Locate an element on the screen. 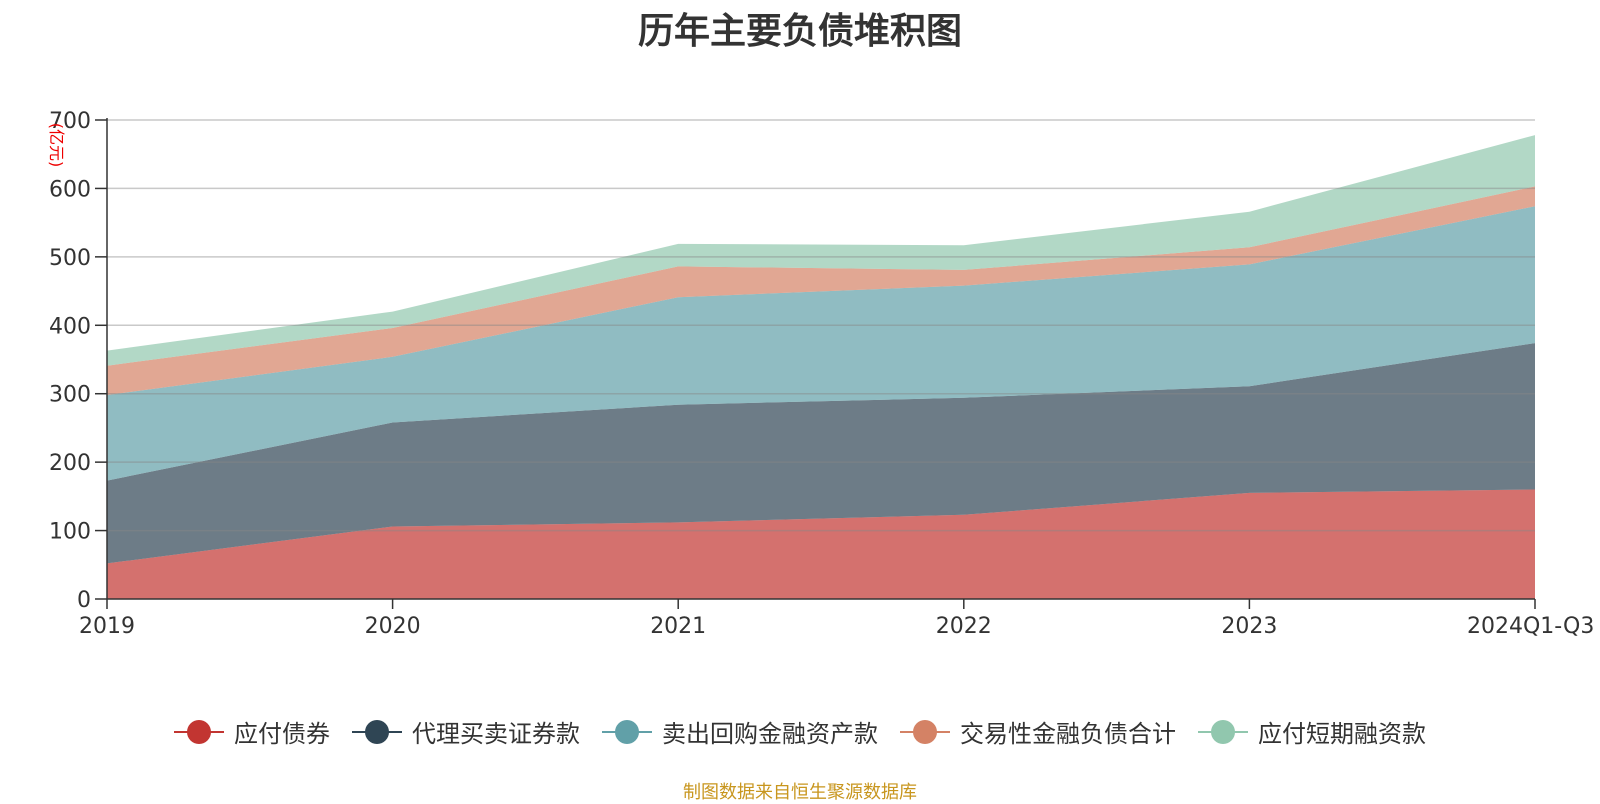 The width and height of the screenshot is (1600, 804). chart-title: 历年主要负债堆积图 is located at coordinates (799, 31).